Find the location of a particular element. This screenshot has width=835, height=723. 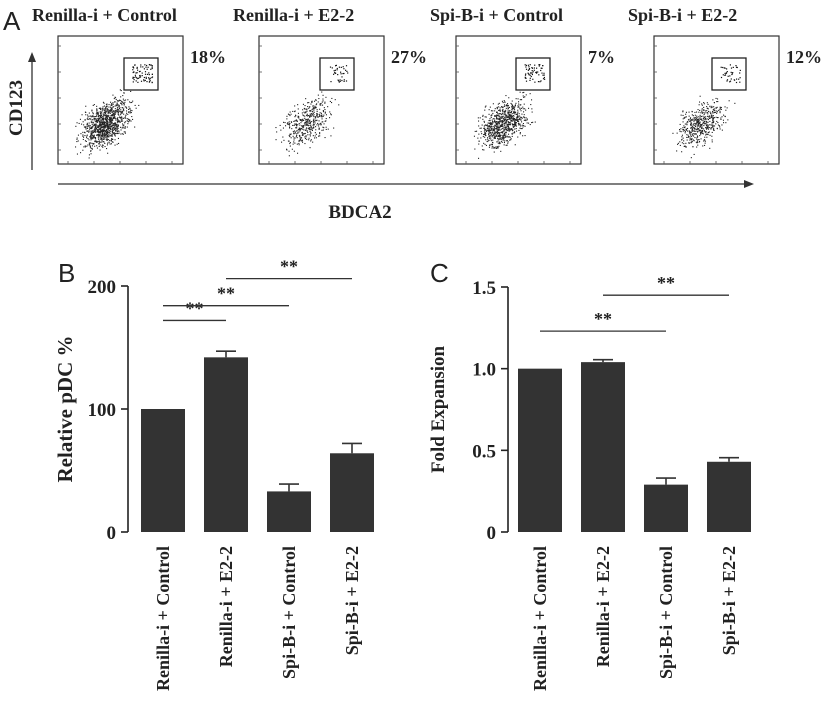

significance-label: ** is located at coordinates (195, 308).